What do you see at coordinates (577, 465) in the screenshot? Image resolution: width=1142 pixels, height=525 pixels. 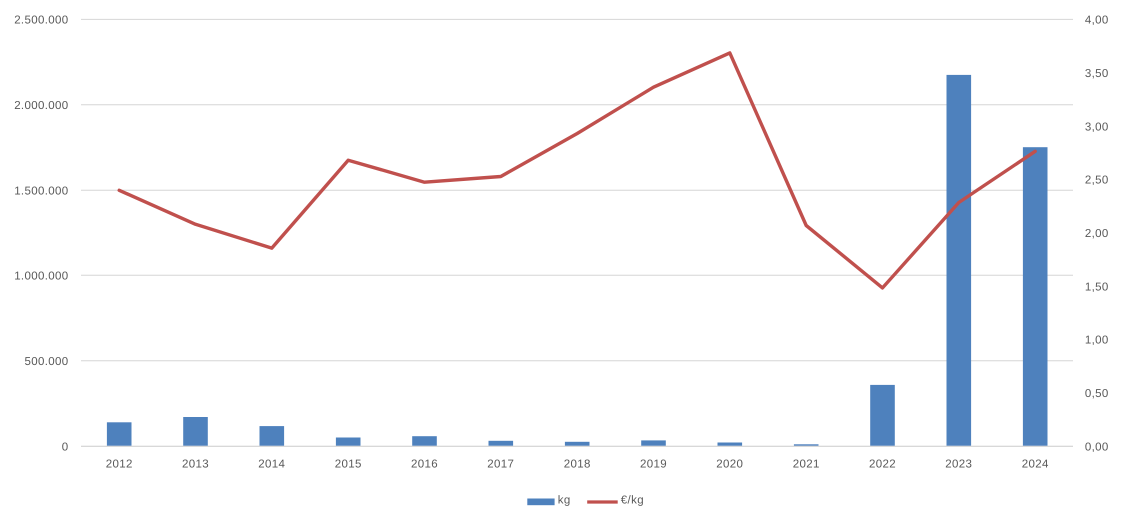 I see `svg-text: 2018` at bounding box center [577, 465].